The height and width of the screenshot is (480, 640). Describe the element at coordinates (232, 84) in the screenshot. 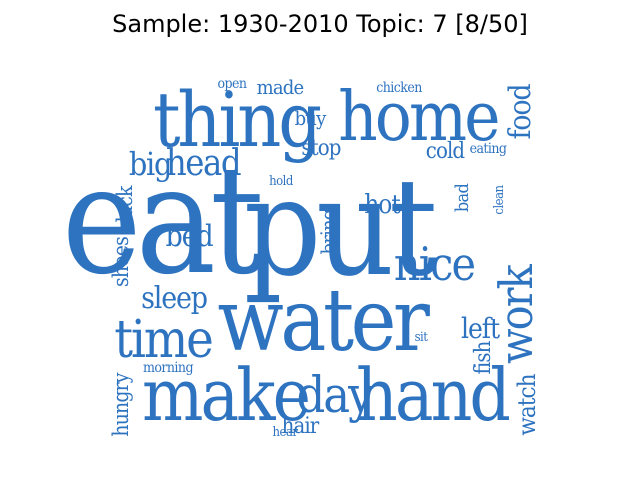

I see `word-open: open` at that location.